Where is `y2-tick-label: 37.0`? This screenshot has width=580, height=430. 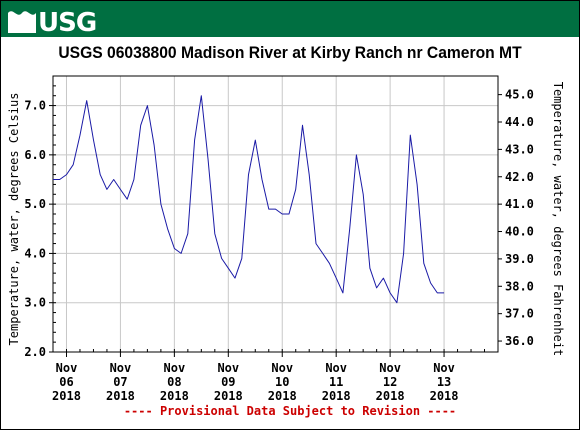 y2-tick-label: 37.0 is located at coordinates (519, 314).